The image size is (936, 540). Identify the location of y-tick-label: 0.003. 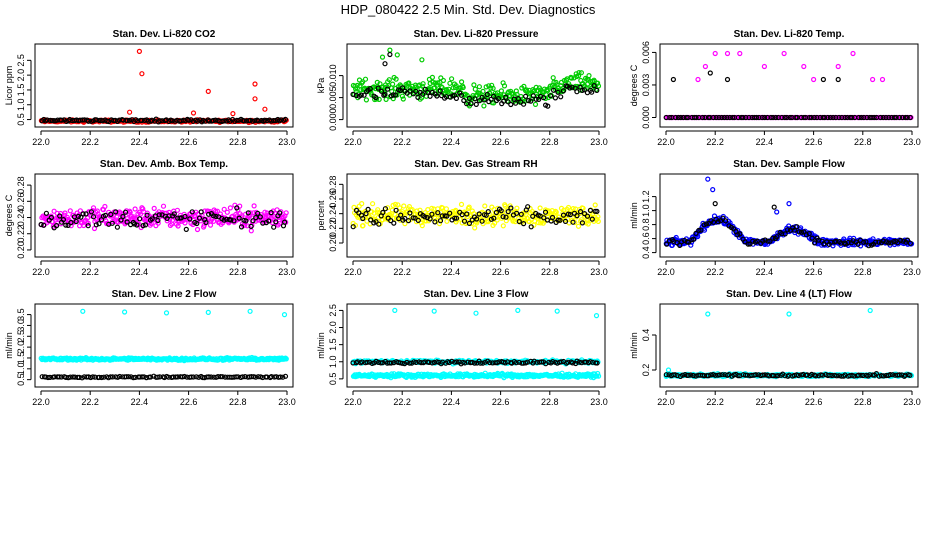
(646, 85).